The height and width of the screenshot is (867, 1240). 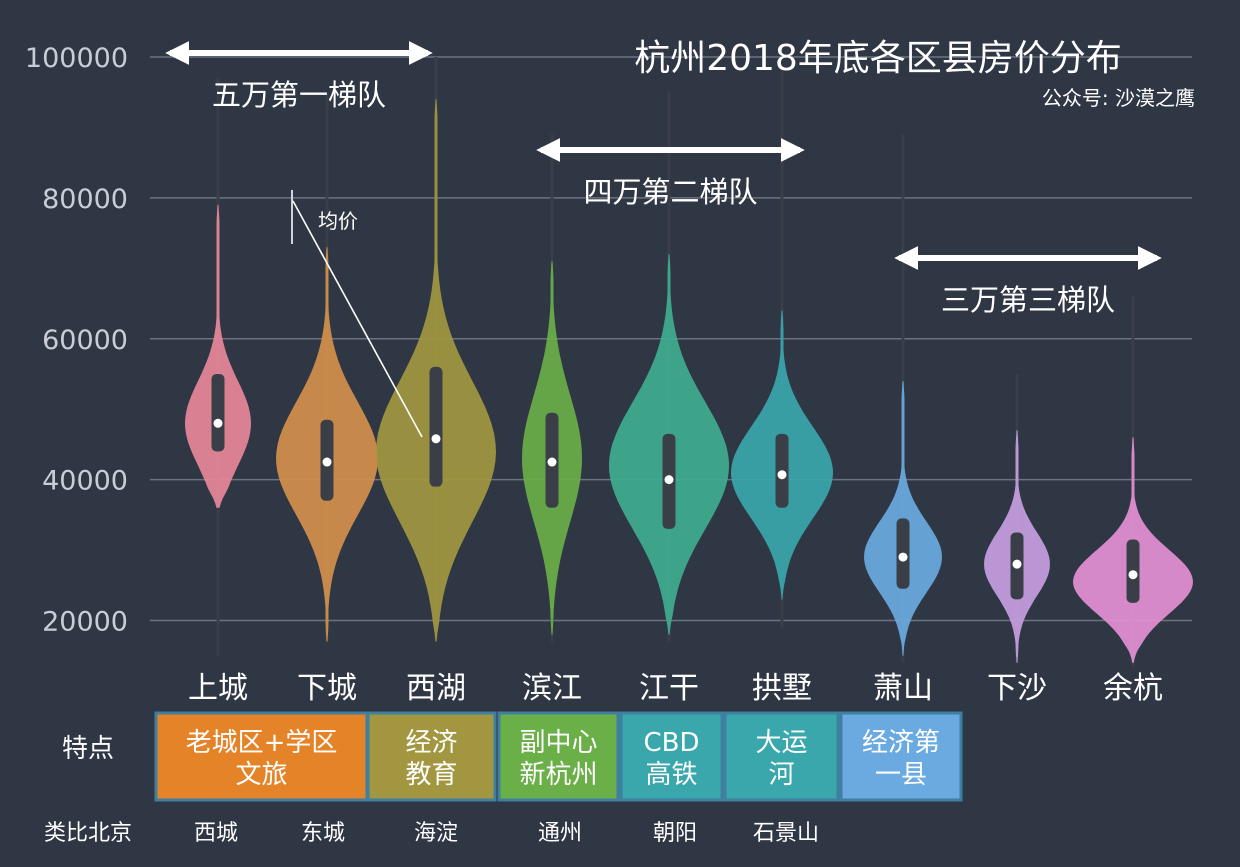 I want to click on tier-label: 三万第三梯队, so click(x=1028, y=300).